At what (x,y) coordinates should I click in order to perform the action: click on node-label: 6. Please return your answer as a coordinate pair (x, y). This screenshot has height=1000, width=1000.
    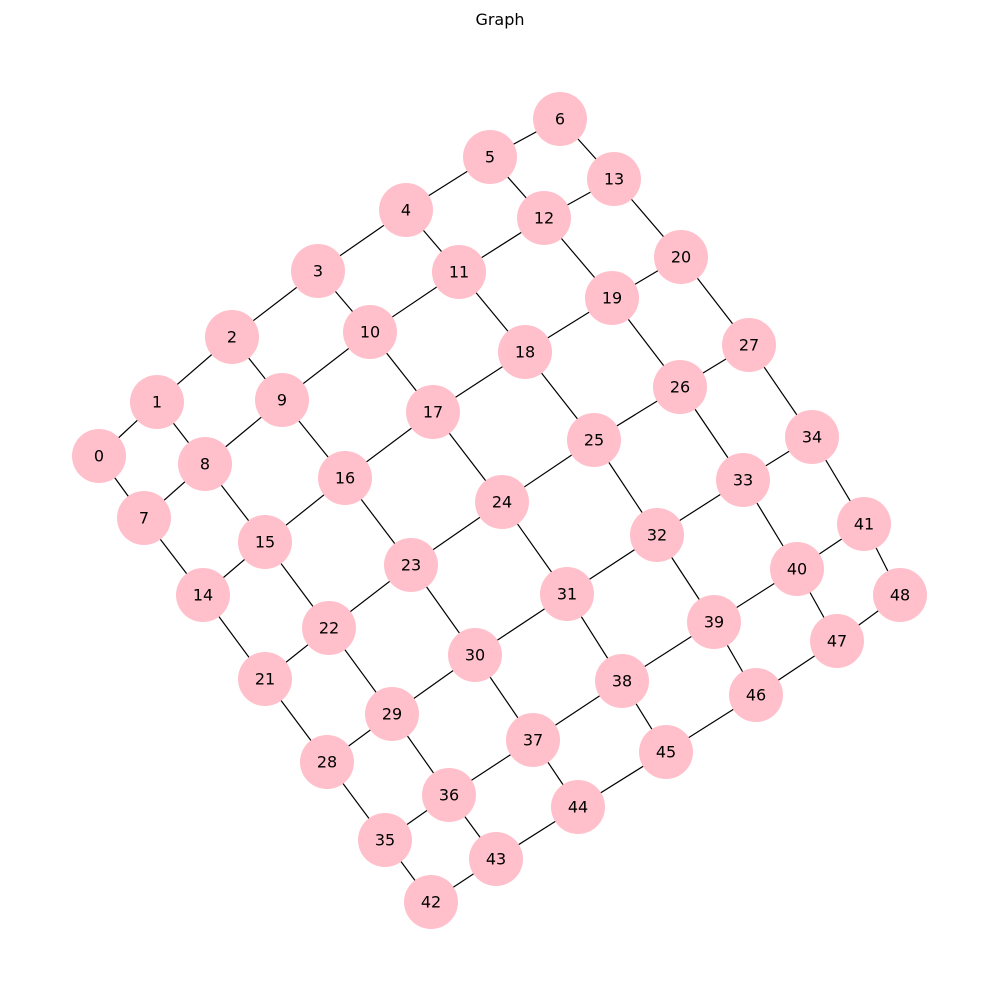
    Looking at the image, I should click on (560, 119).